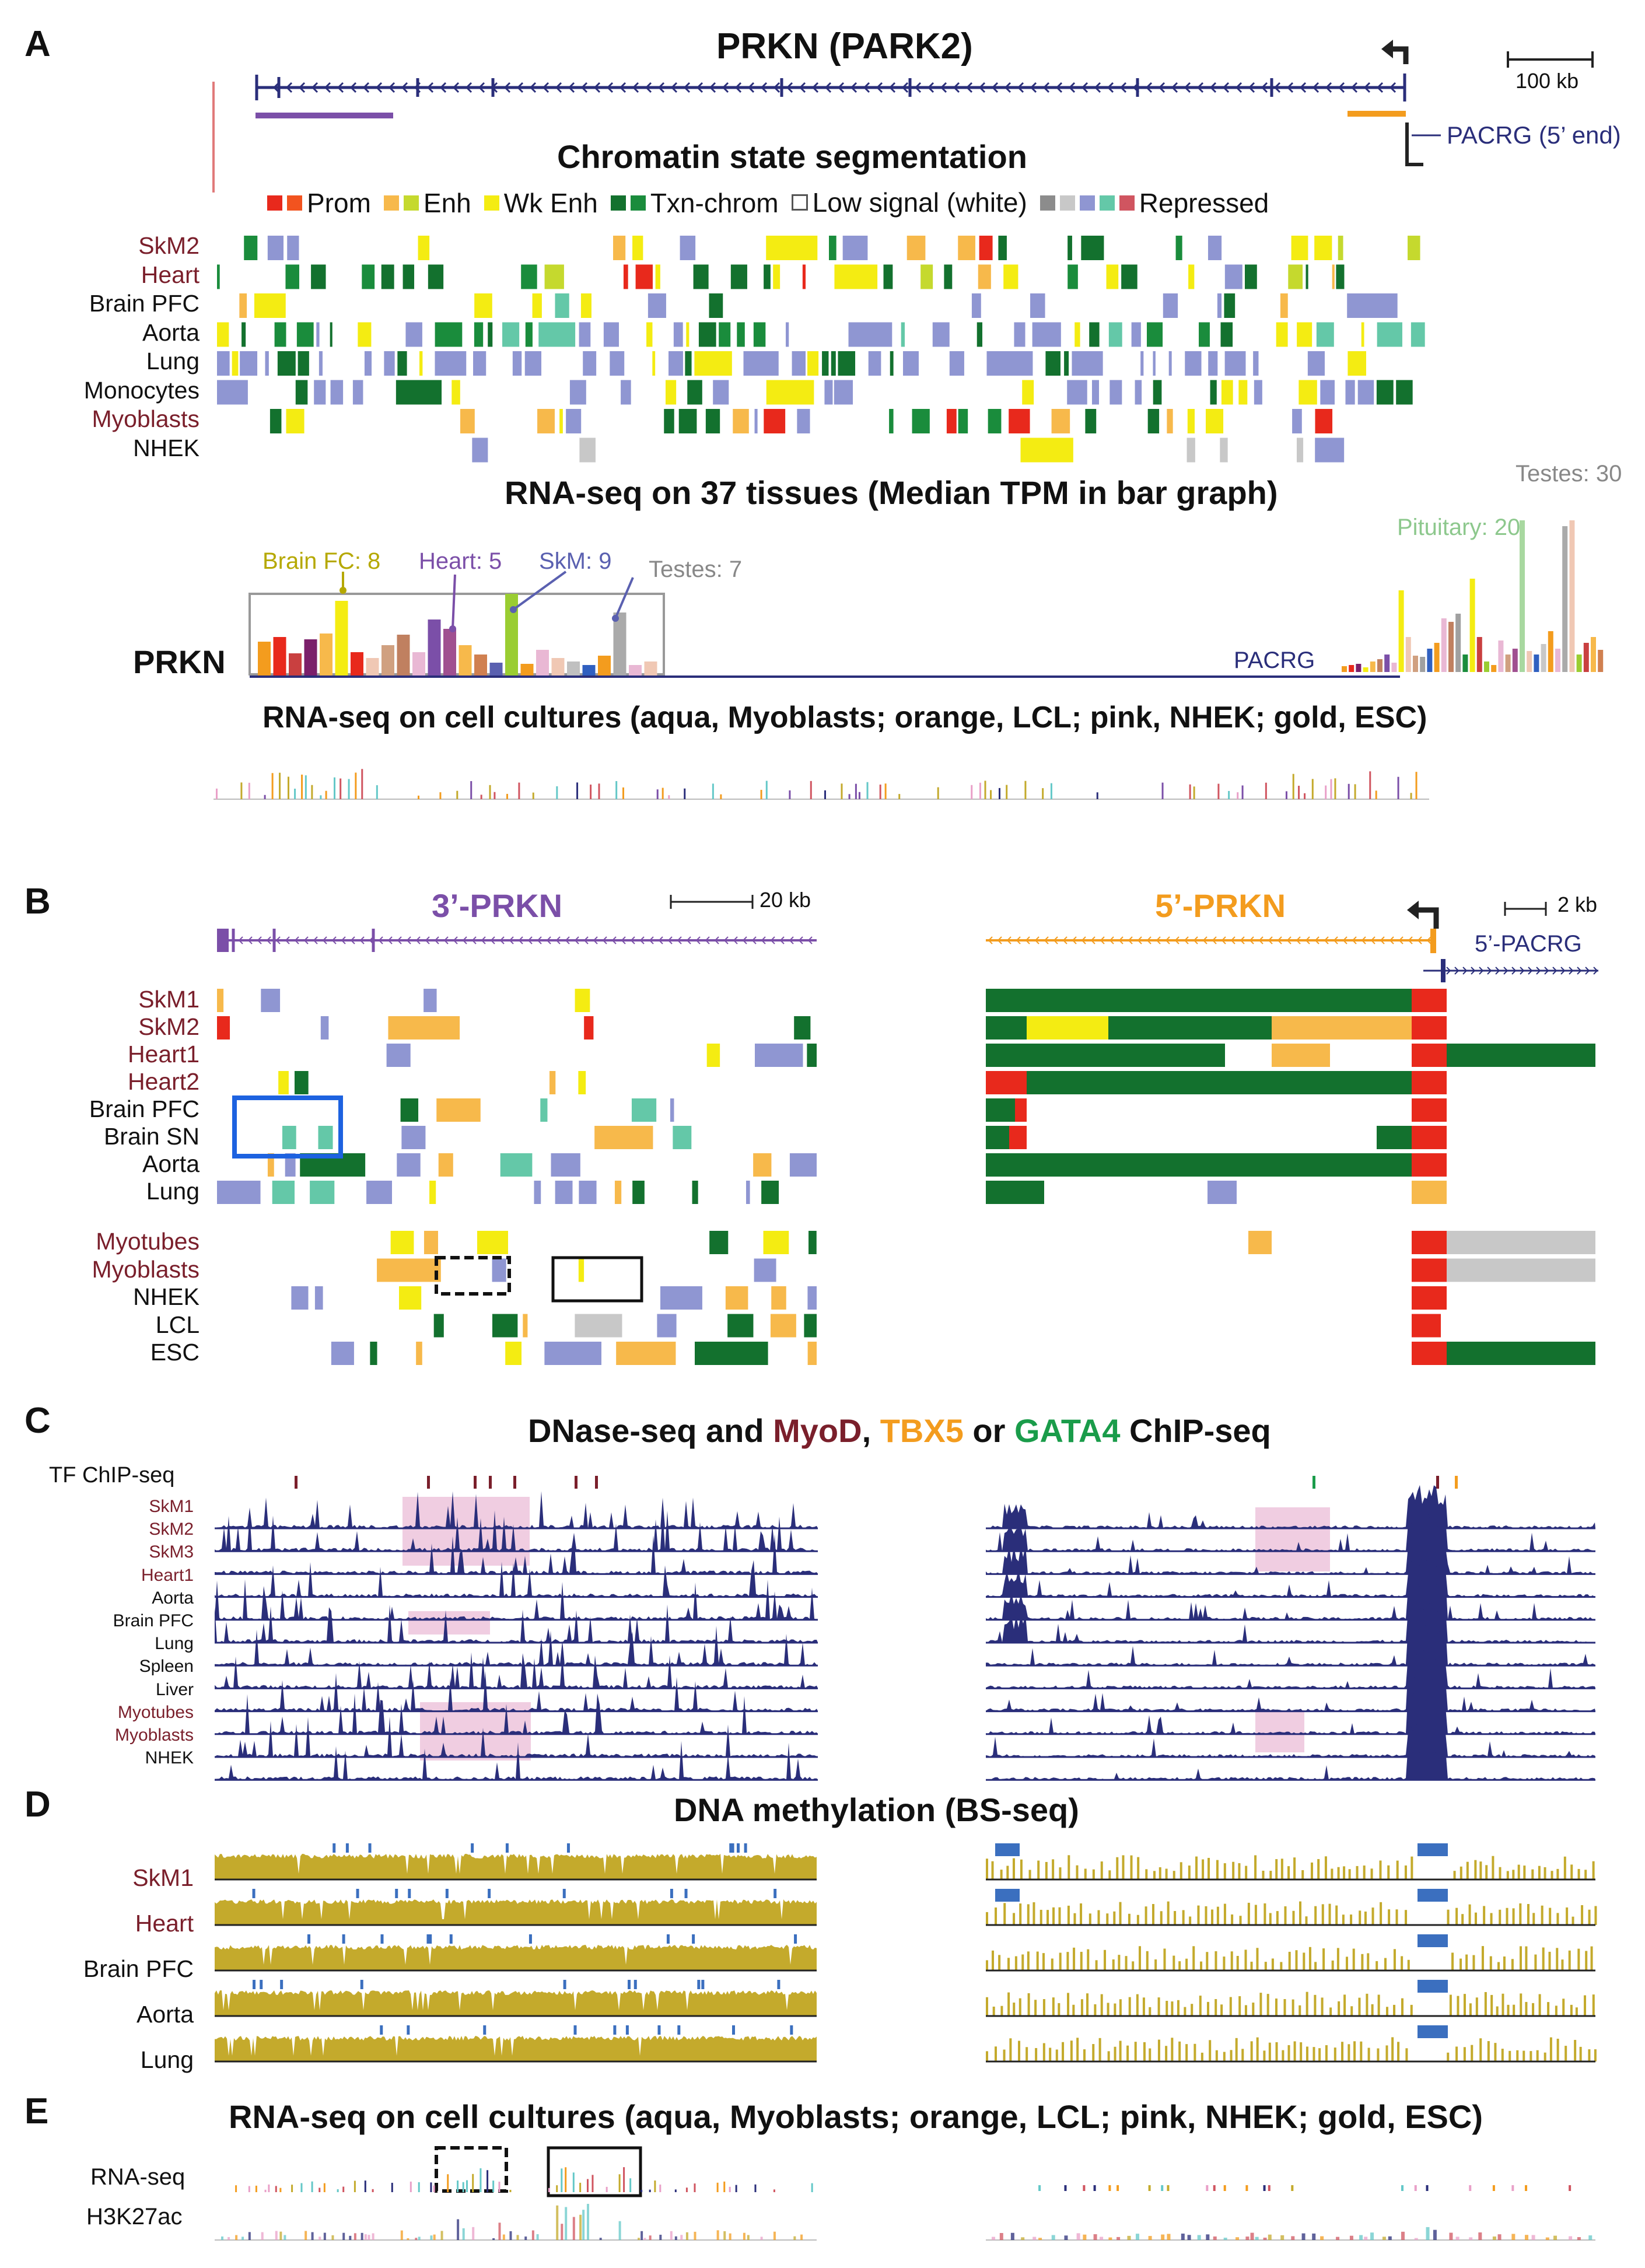 The width and height of the screenshot is (1645, 2268). What do you see at coordinates (1578, 904) in the screenshot?
I see `b-scale-2kb: 2 kb` at bounding box center [1578, 904].